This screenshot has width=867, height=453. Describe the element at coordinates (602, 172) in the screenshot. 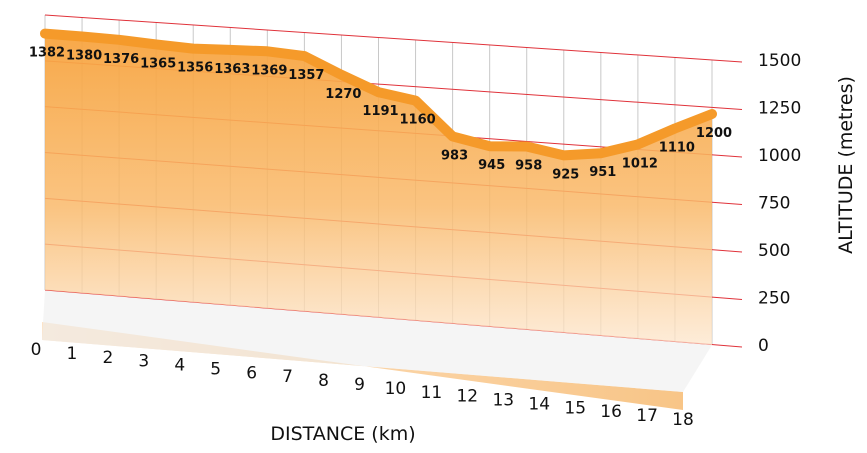

I see `data-label-15: 951` at that location.